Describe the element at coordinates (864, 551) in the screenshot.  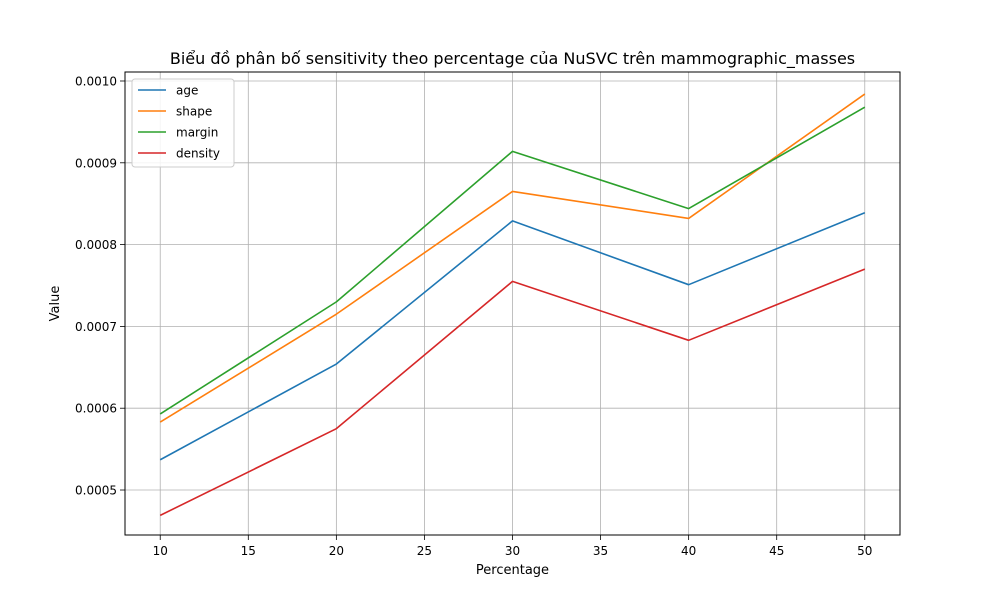
I see `x-tick-label: 50` at that location.